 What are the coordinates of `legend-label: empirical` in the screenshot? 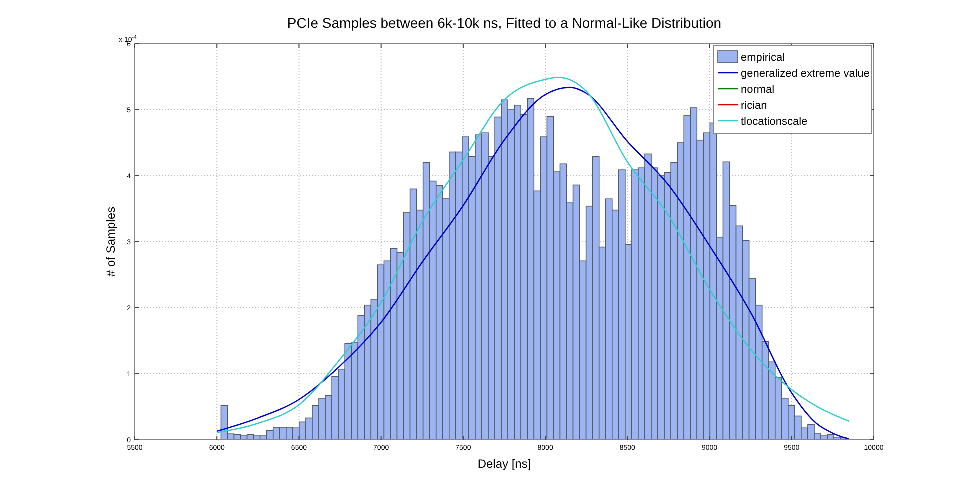 It's located at (763, 58).